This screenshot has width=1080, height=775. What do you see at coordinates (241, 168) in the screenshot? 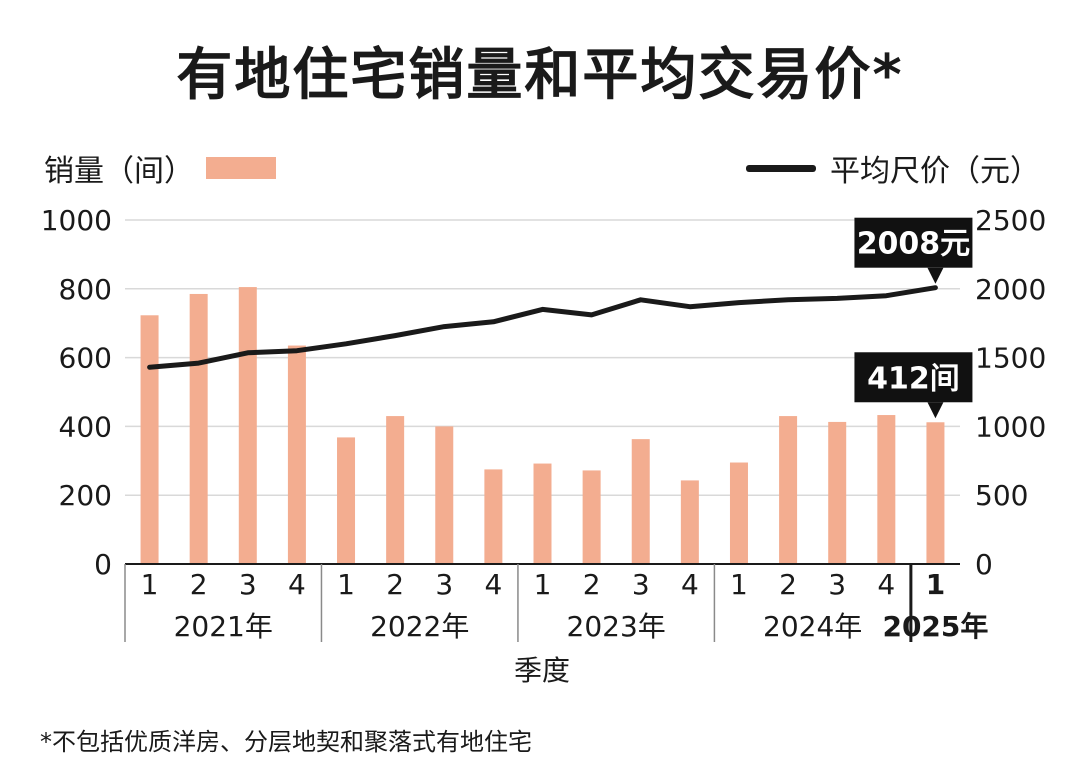
I see `legend-sales-swatch` at bounding box center [241, 168].